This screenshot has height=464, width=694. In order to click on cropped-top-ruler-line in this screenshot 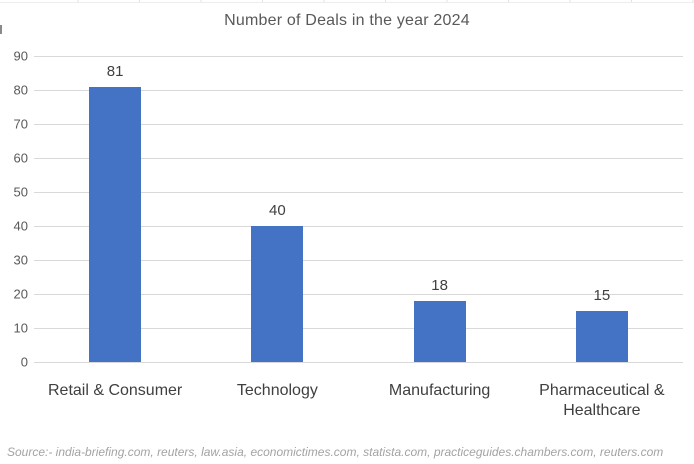, I will do `click(347, 2)`.